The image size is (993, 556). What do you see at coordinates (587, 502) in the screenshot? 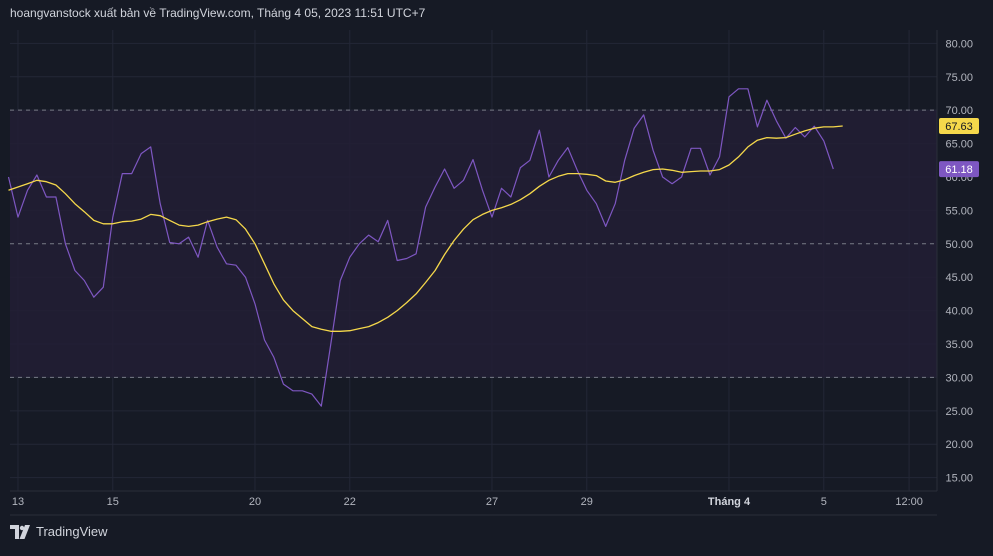
I see `x-tick-label: 29` at bounding box center [587, 502].